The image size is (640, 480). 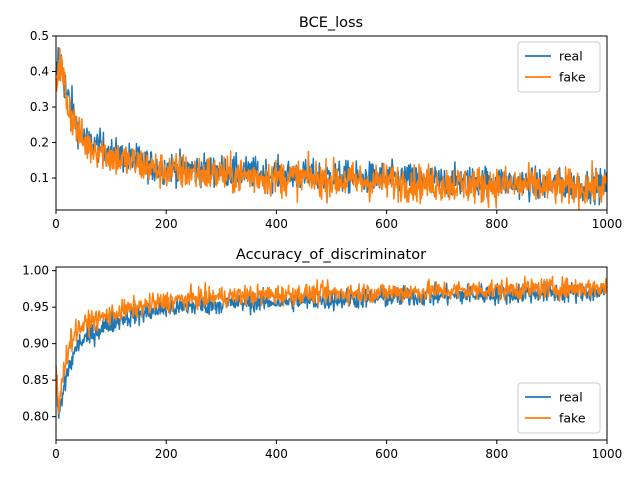 I want to click on chart-title: BCE_loss, so click(x=331, y=23).